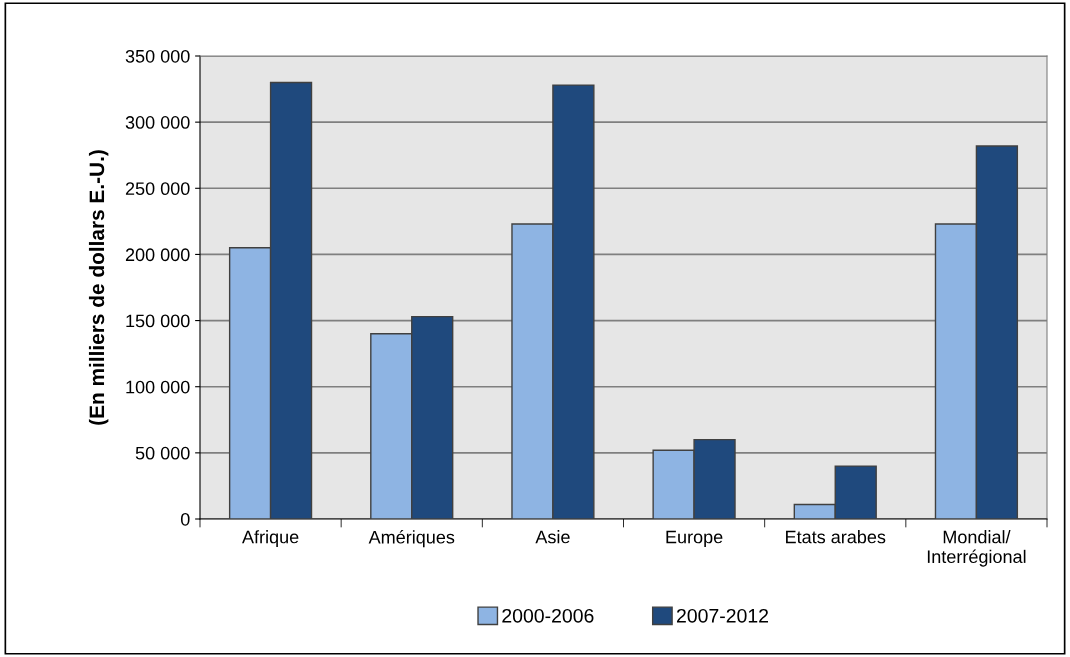 This screenshot has height=657, width=1070. I want to click on y-tick-label: 100 000, so click(158, 387).